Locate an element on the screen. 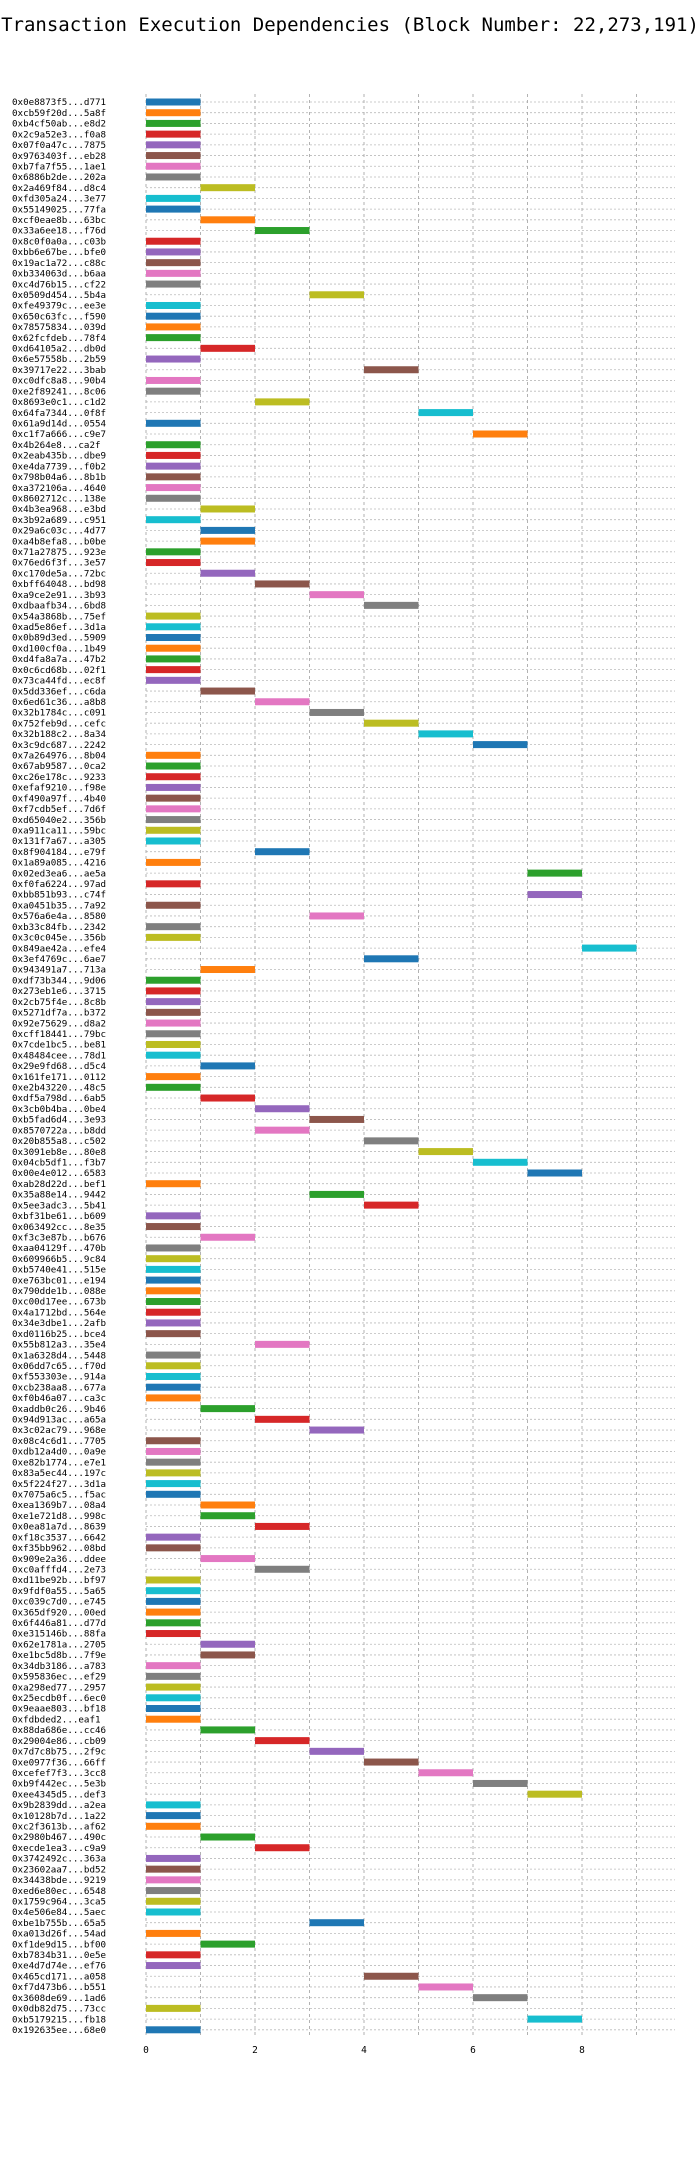 This screenshot has width=700, height=2172. y-tick-label: 0xa911ca11...59bc is located at coordinates (59, 830).